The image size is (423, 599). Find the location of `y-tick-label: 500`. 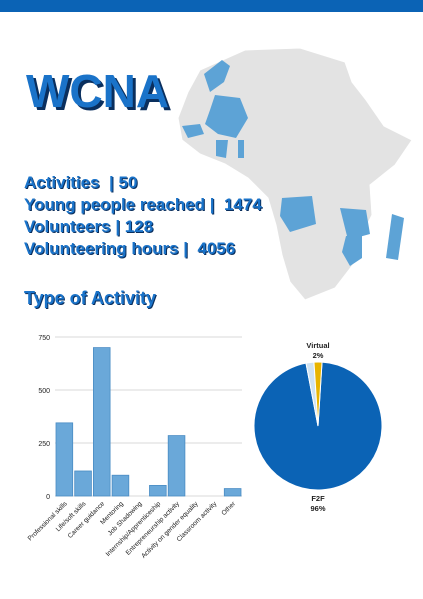

y-tick-label: 500 is located at coordinates (44, 391).